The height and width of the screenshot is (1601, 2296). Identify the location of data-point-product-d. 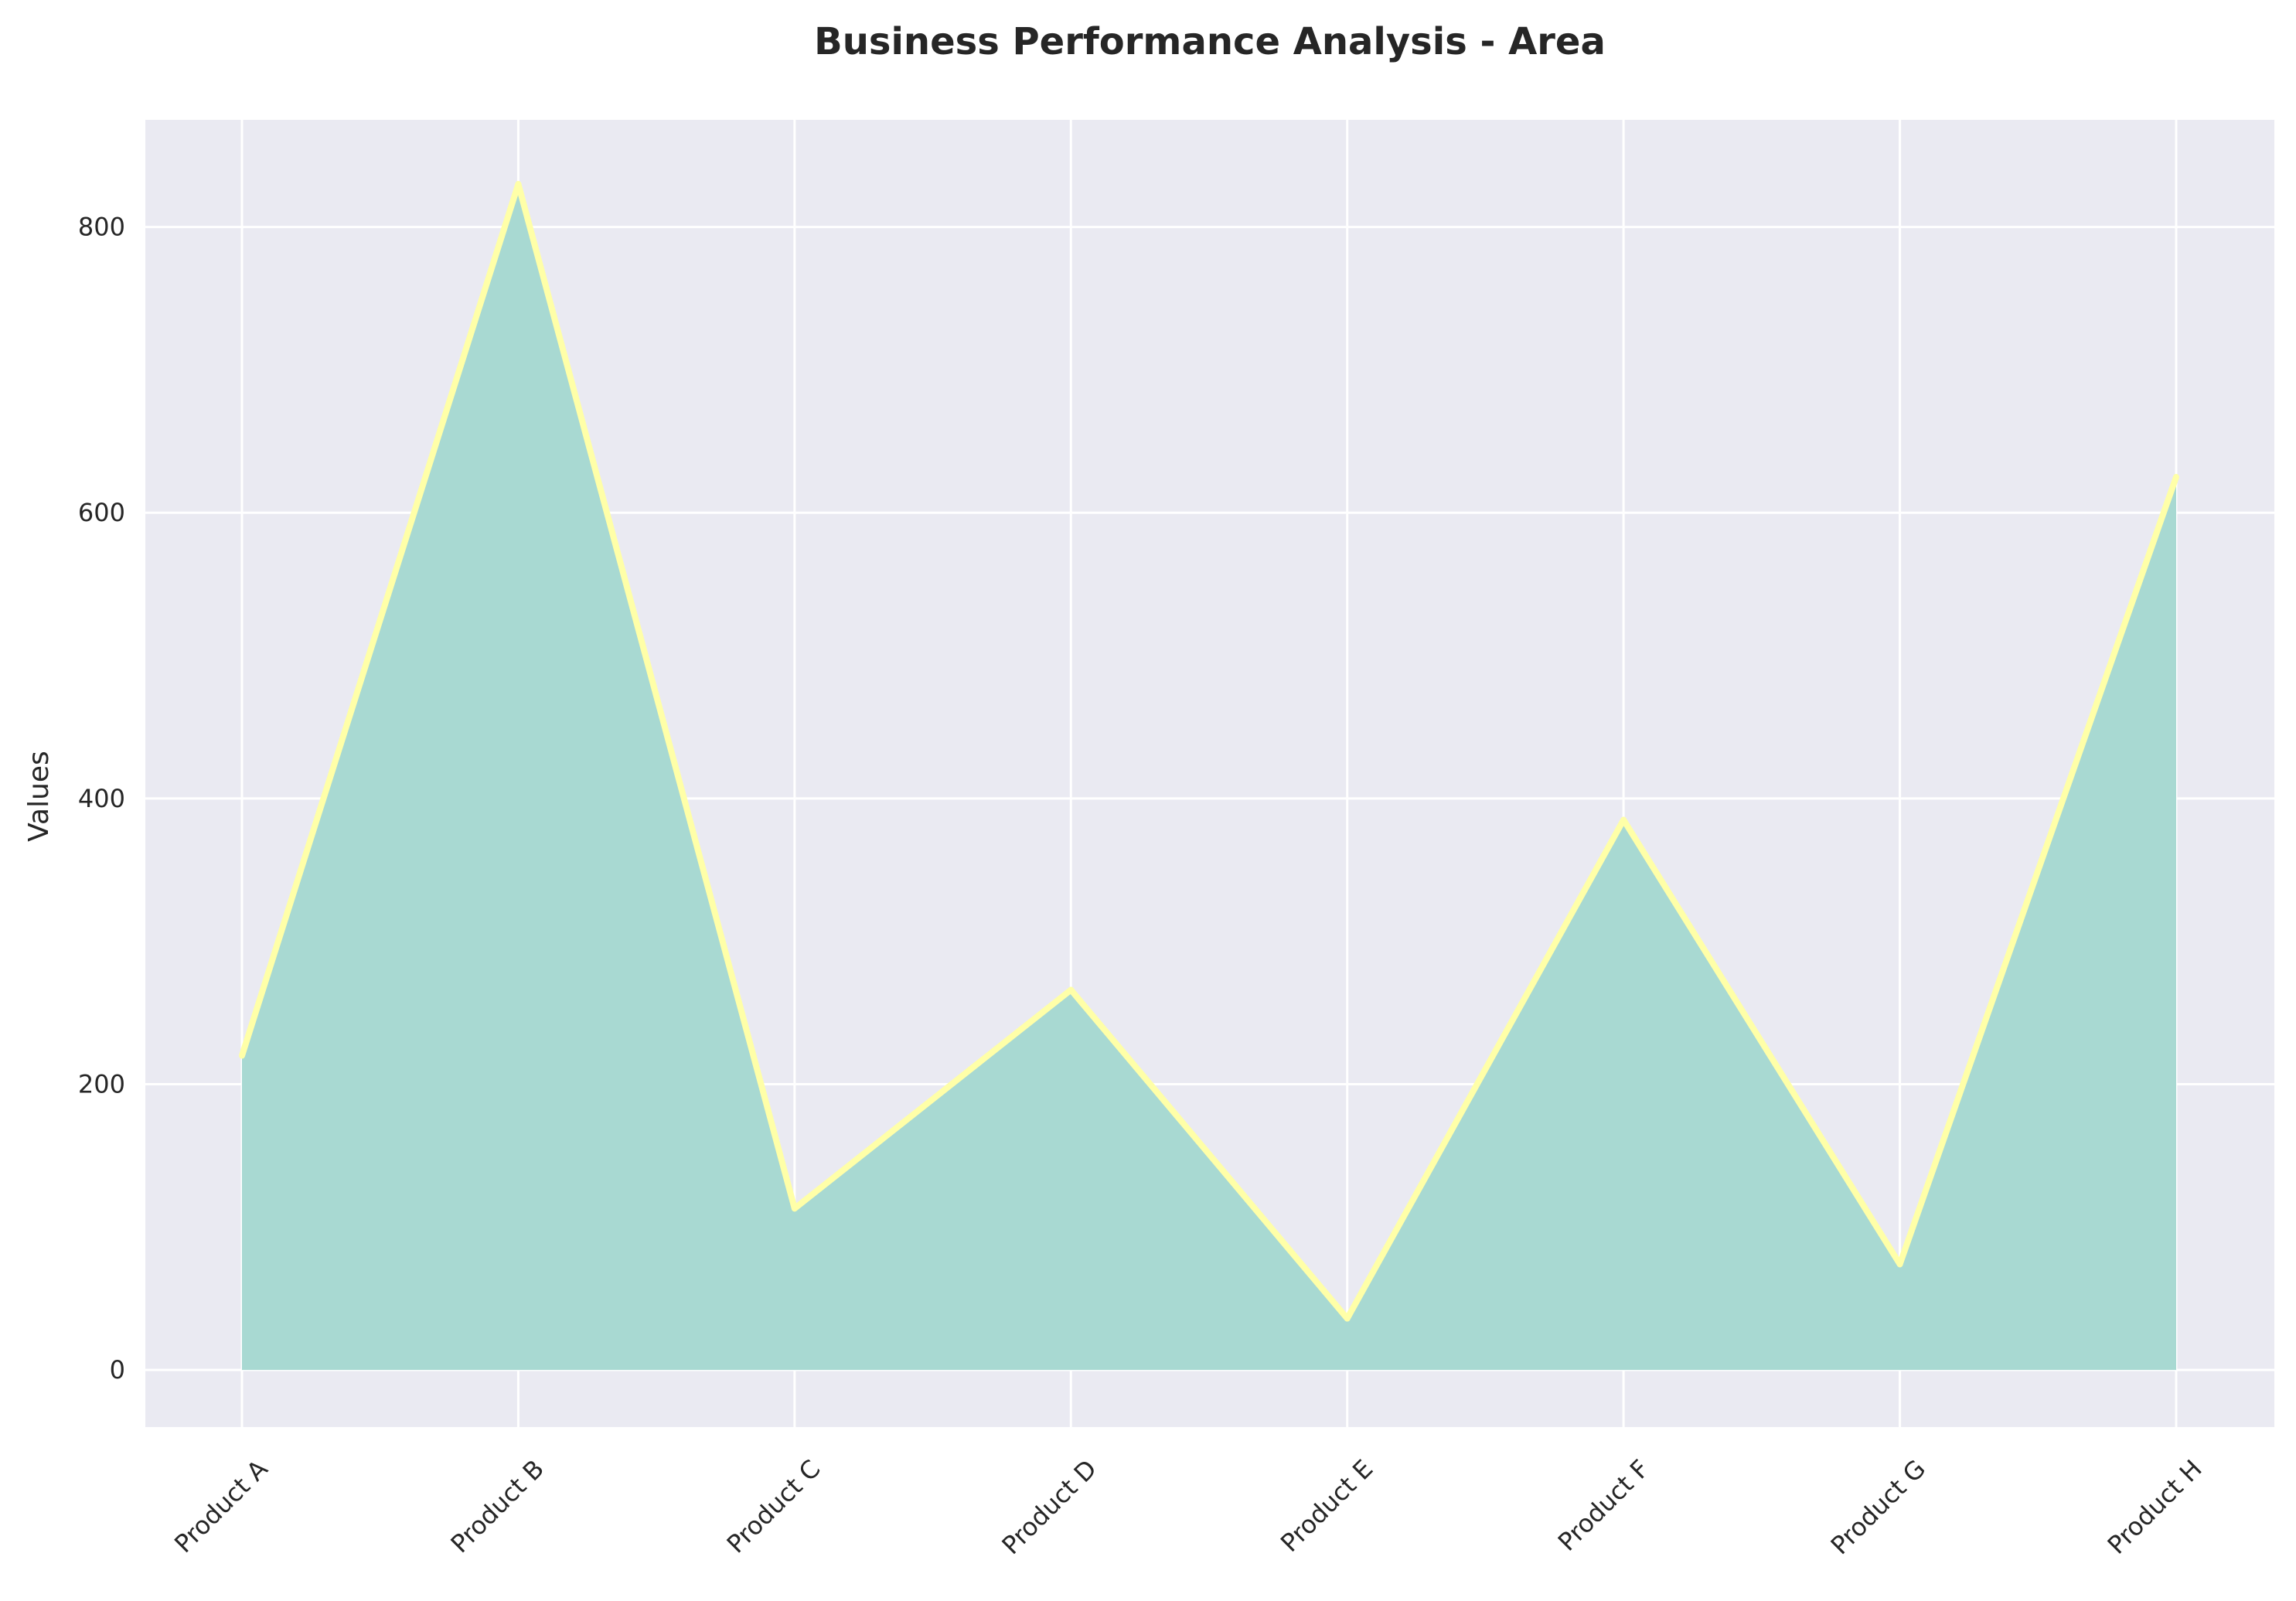
(1071, 989).